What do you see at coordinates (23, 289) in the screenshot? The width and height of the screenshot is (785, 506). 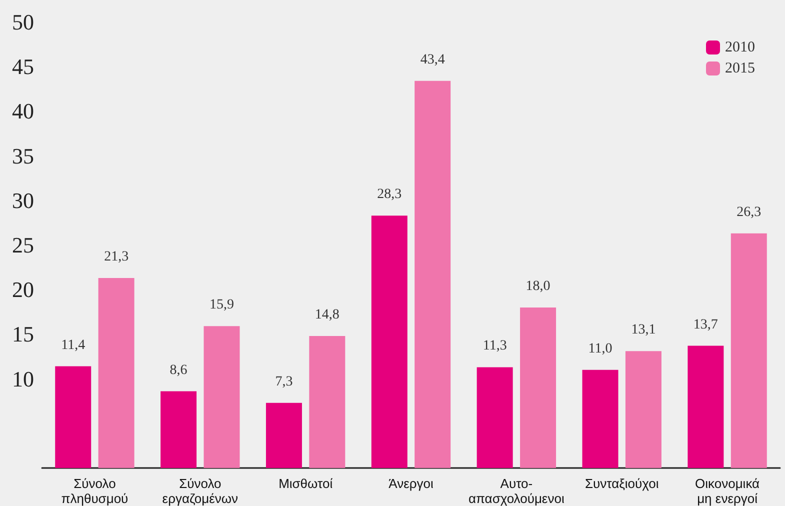 I see `y-tick-label: 20` at bounding box center [23, 289].